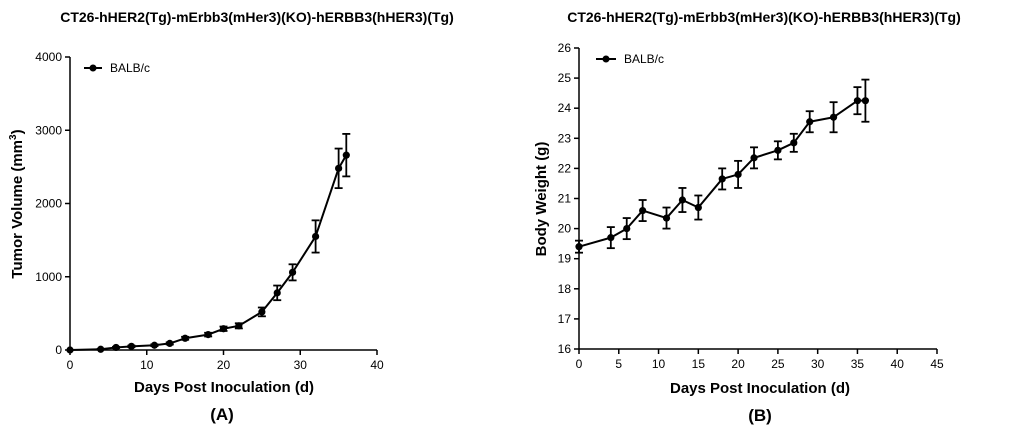 This screenshot has width=1028, height=430. Describe the element at coordinates (130, 68) in the screenshot. I see `panel-a-legend-label: BALB/c` at that location.